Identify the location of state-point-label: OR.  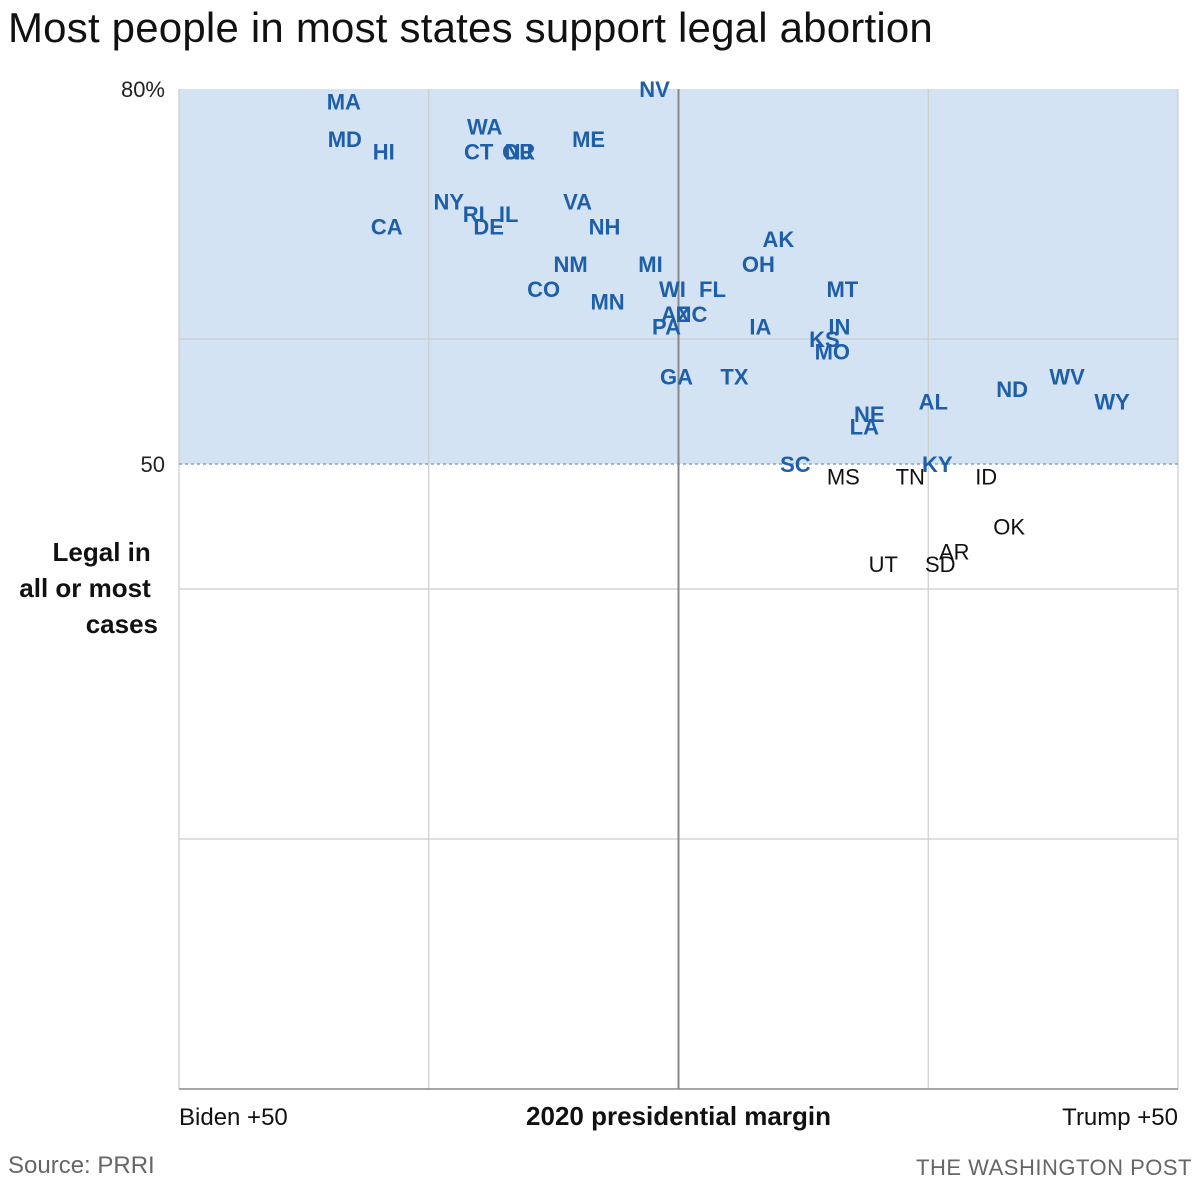
(518, 152).